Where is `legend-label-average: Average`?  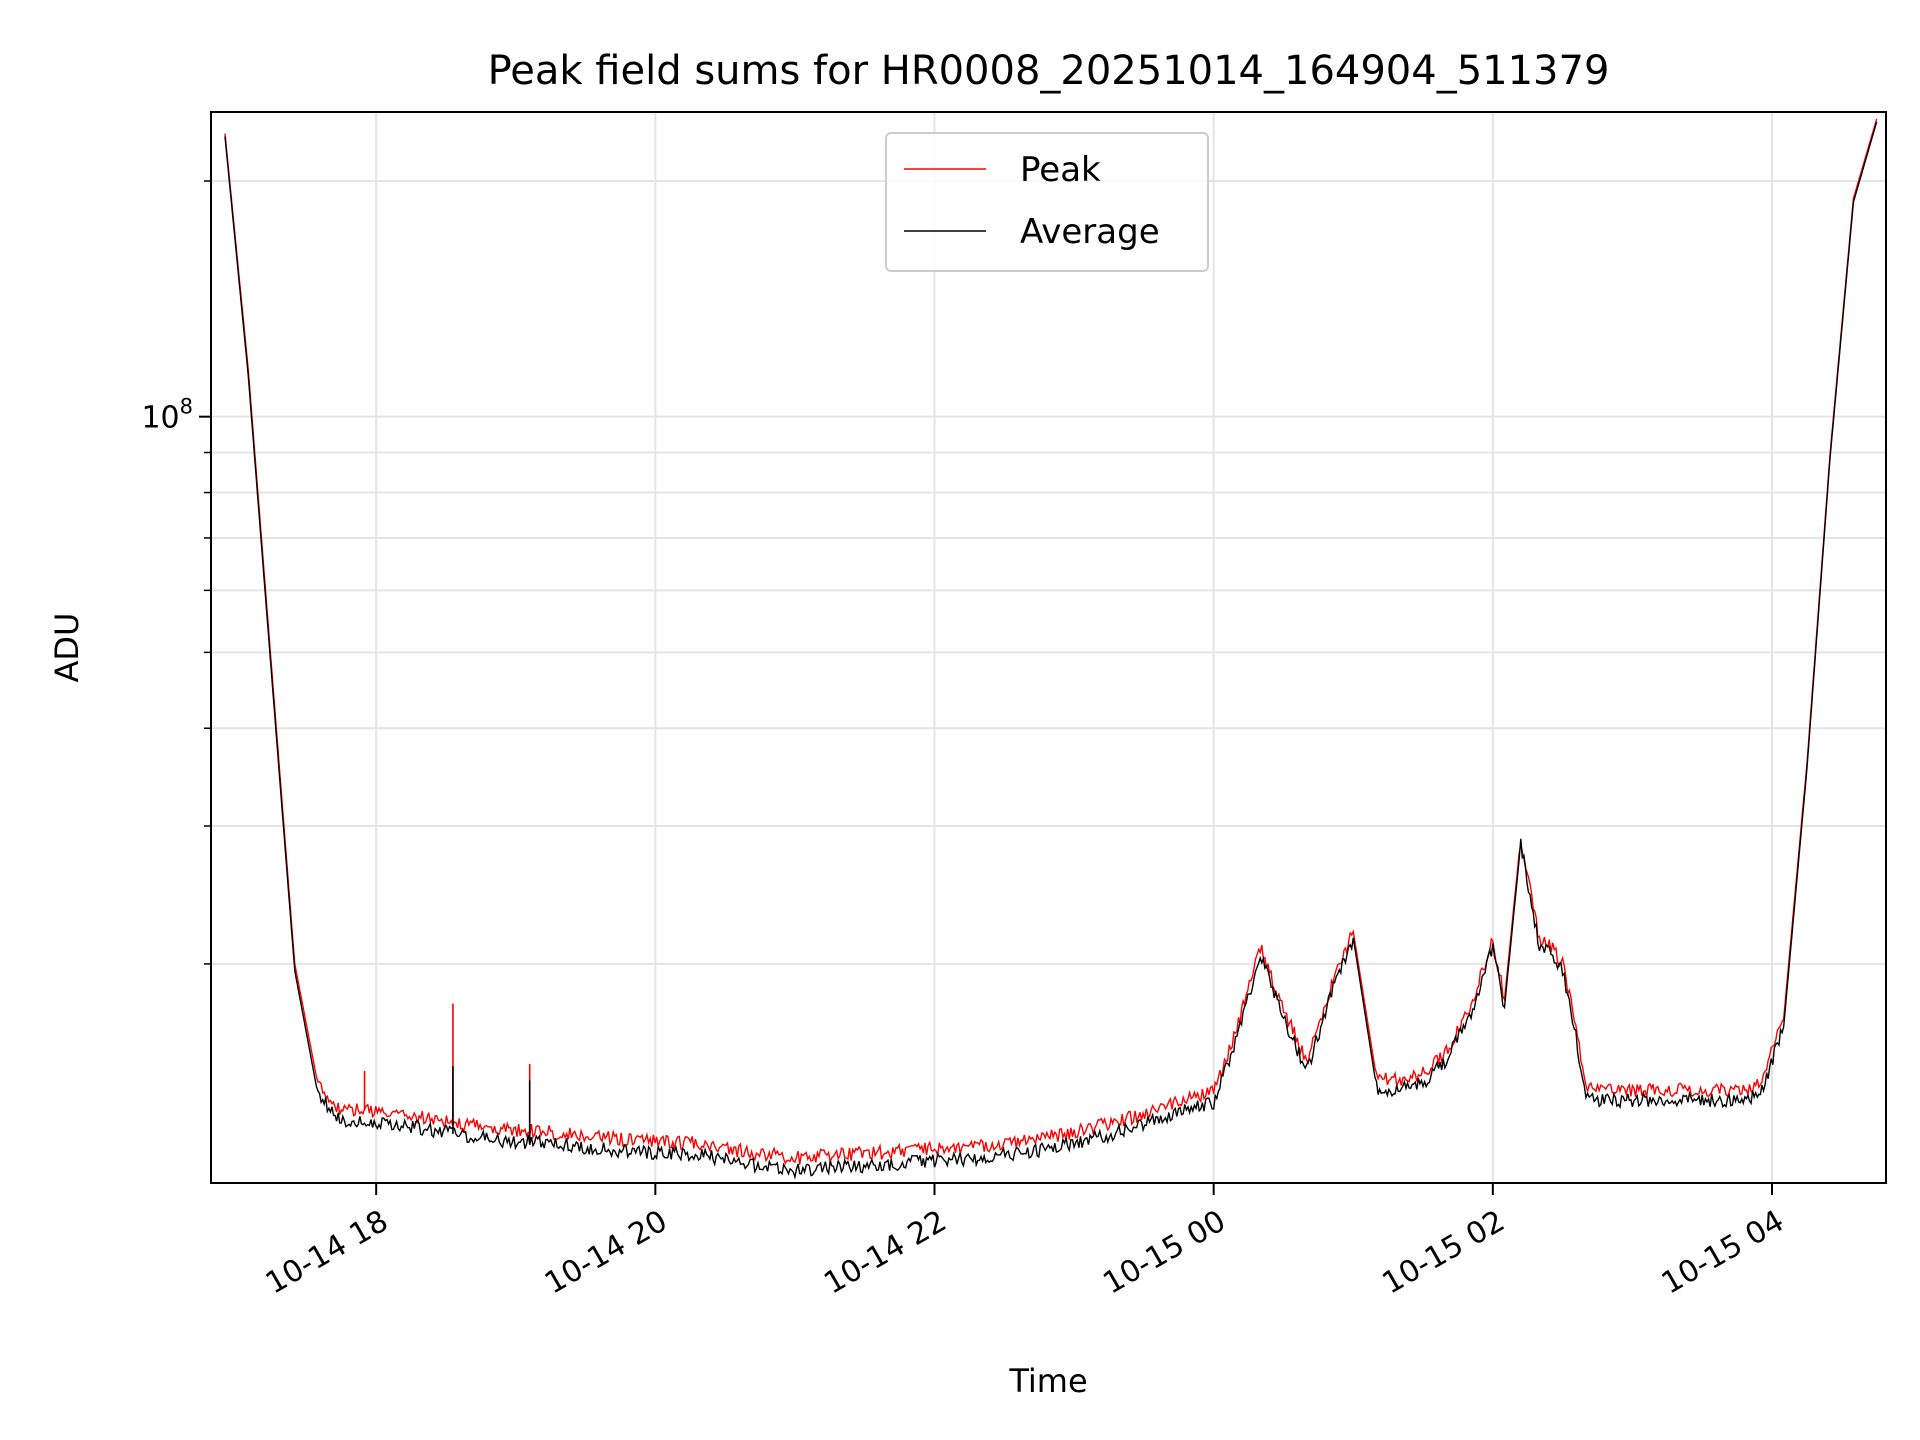 legend-label-average: Average is located at coordinates (1090, 232).